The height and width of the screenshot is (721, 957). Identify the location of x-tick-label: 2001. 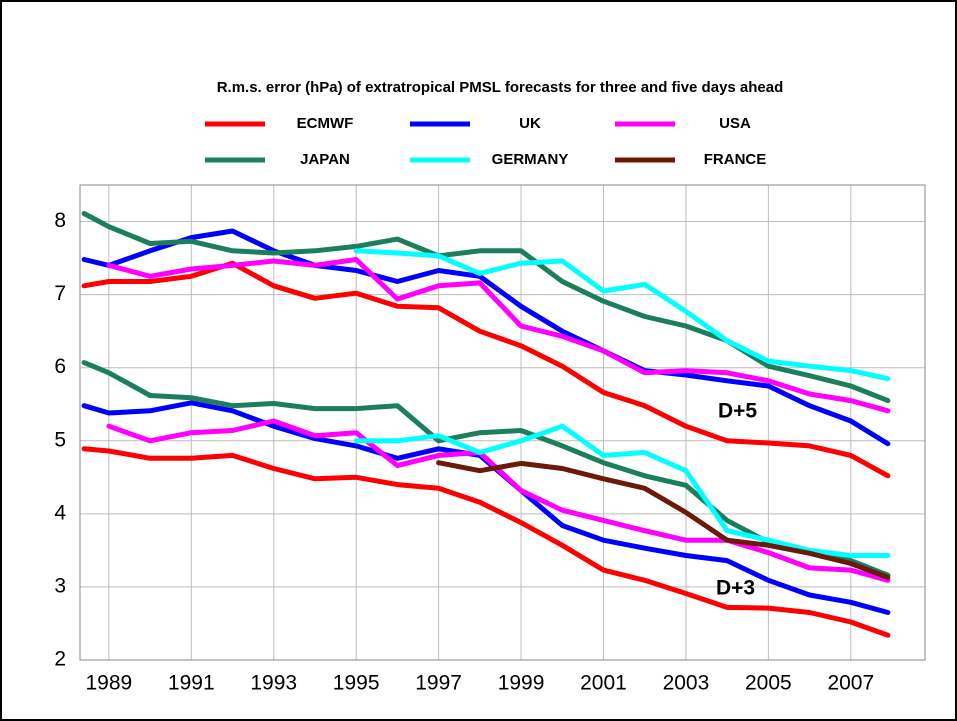
(603, 683).